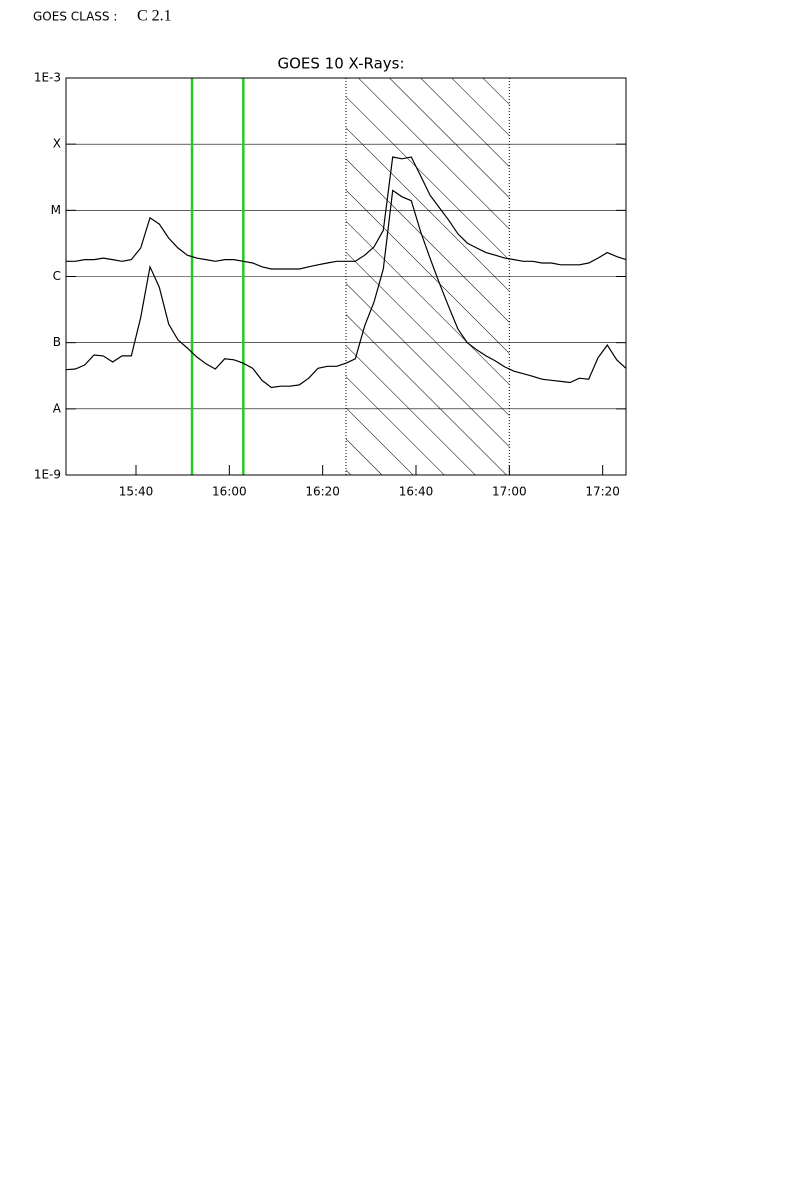  I want to click on y-tick-label: X, so click(57, 144).